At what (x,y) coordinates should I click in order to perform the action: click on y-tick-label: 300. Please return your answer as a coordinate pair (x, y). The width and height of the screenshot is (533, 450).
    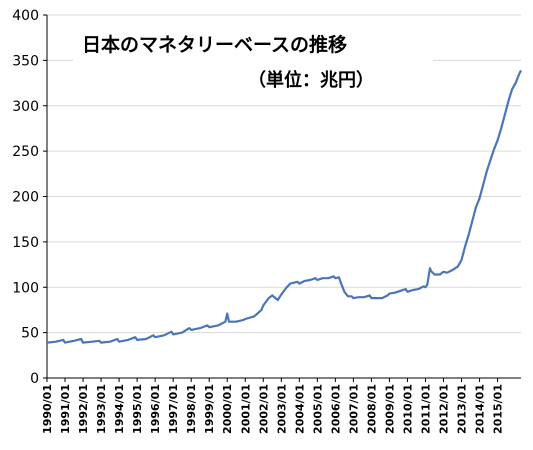
    Looking at the image, I should click on (25, 107).